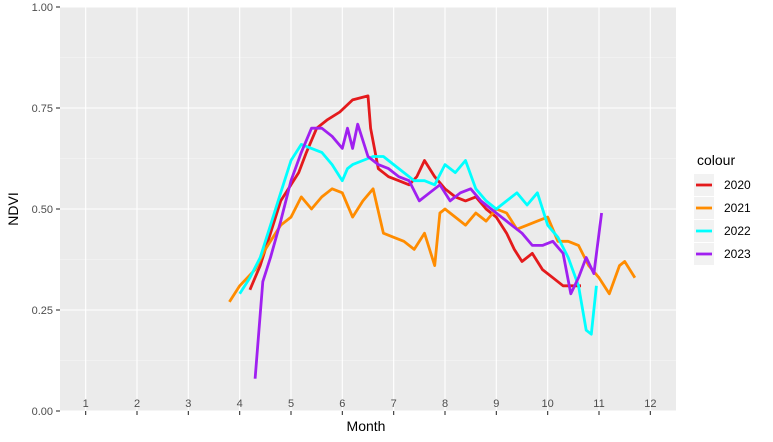  Describe the element at coordinates (716, 160) in the screenshot. I see `legend-title: colour` at that location.